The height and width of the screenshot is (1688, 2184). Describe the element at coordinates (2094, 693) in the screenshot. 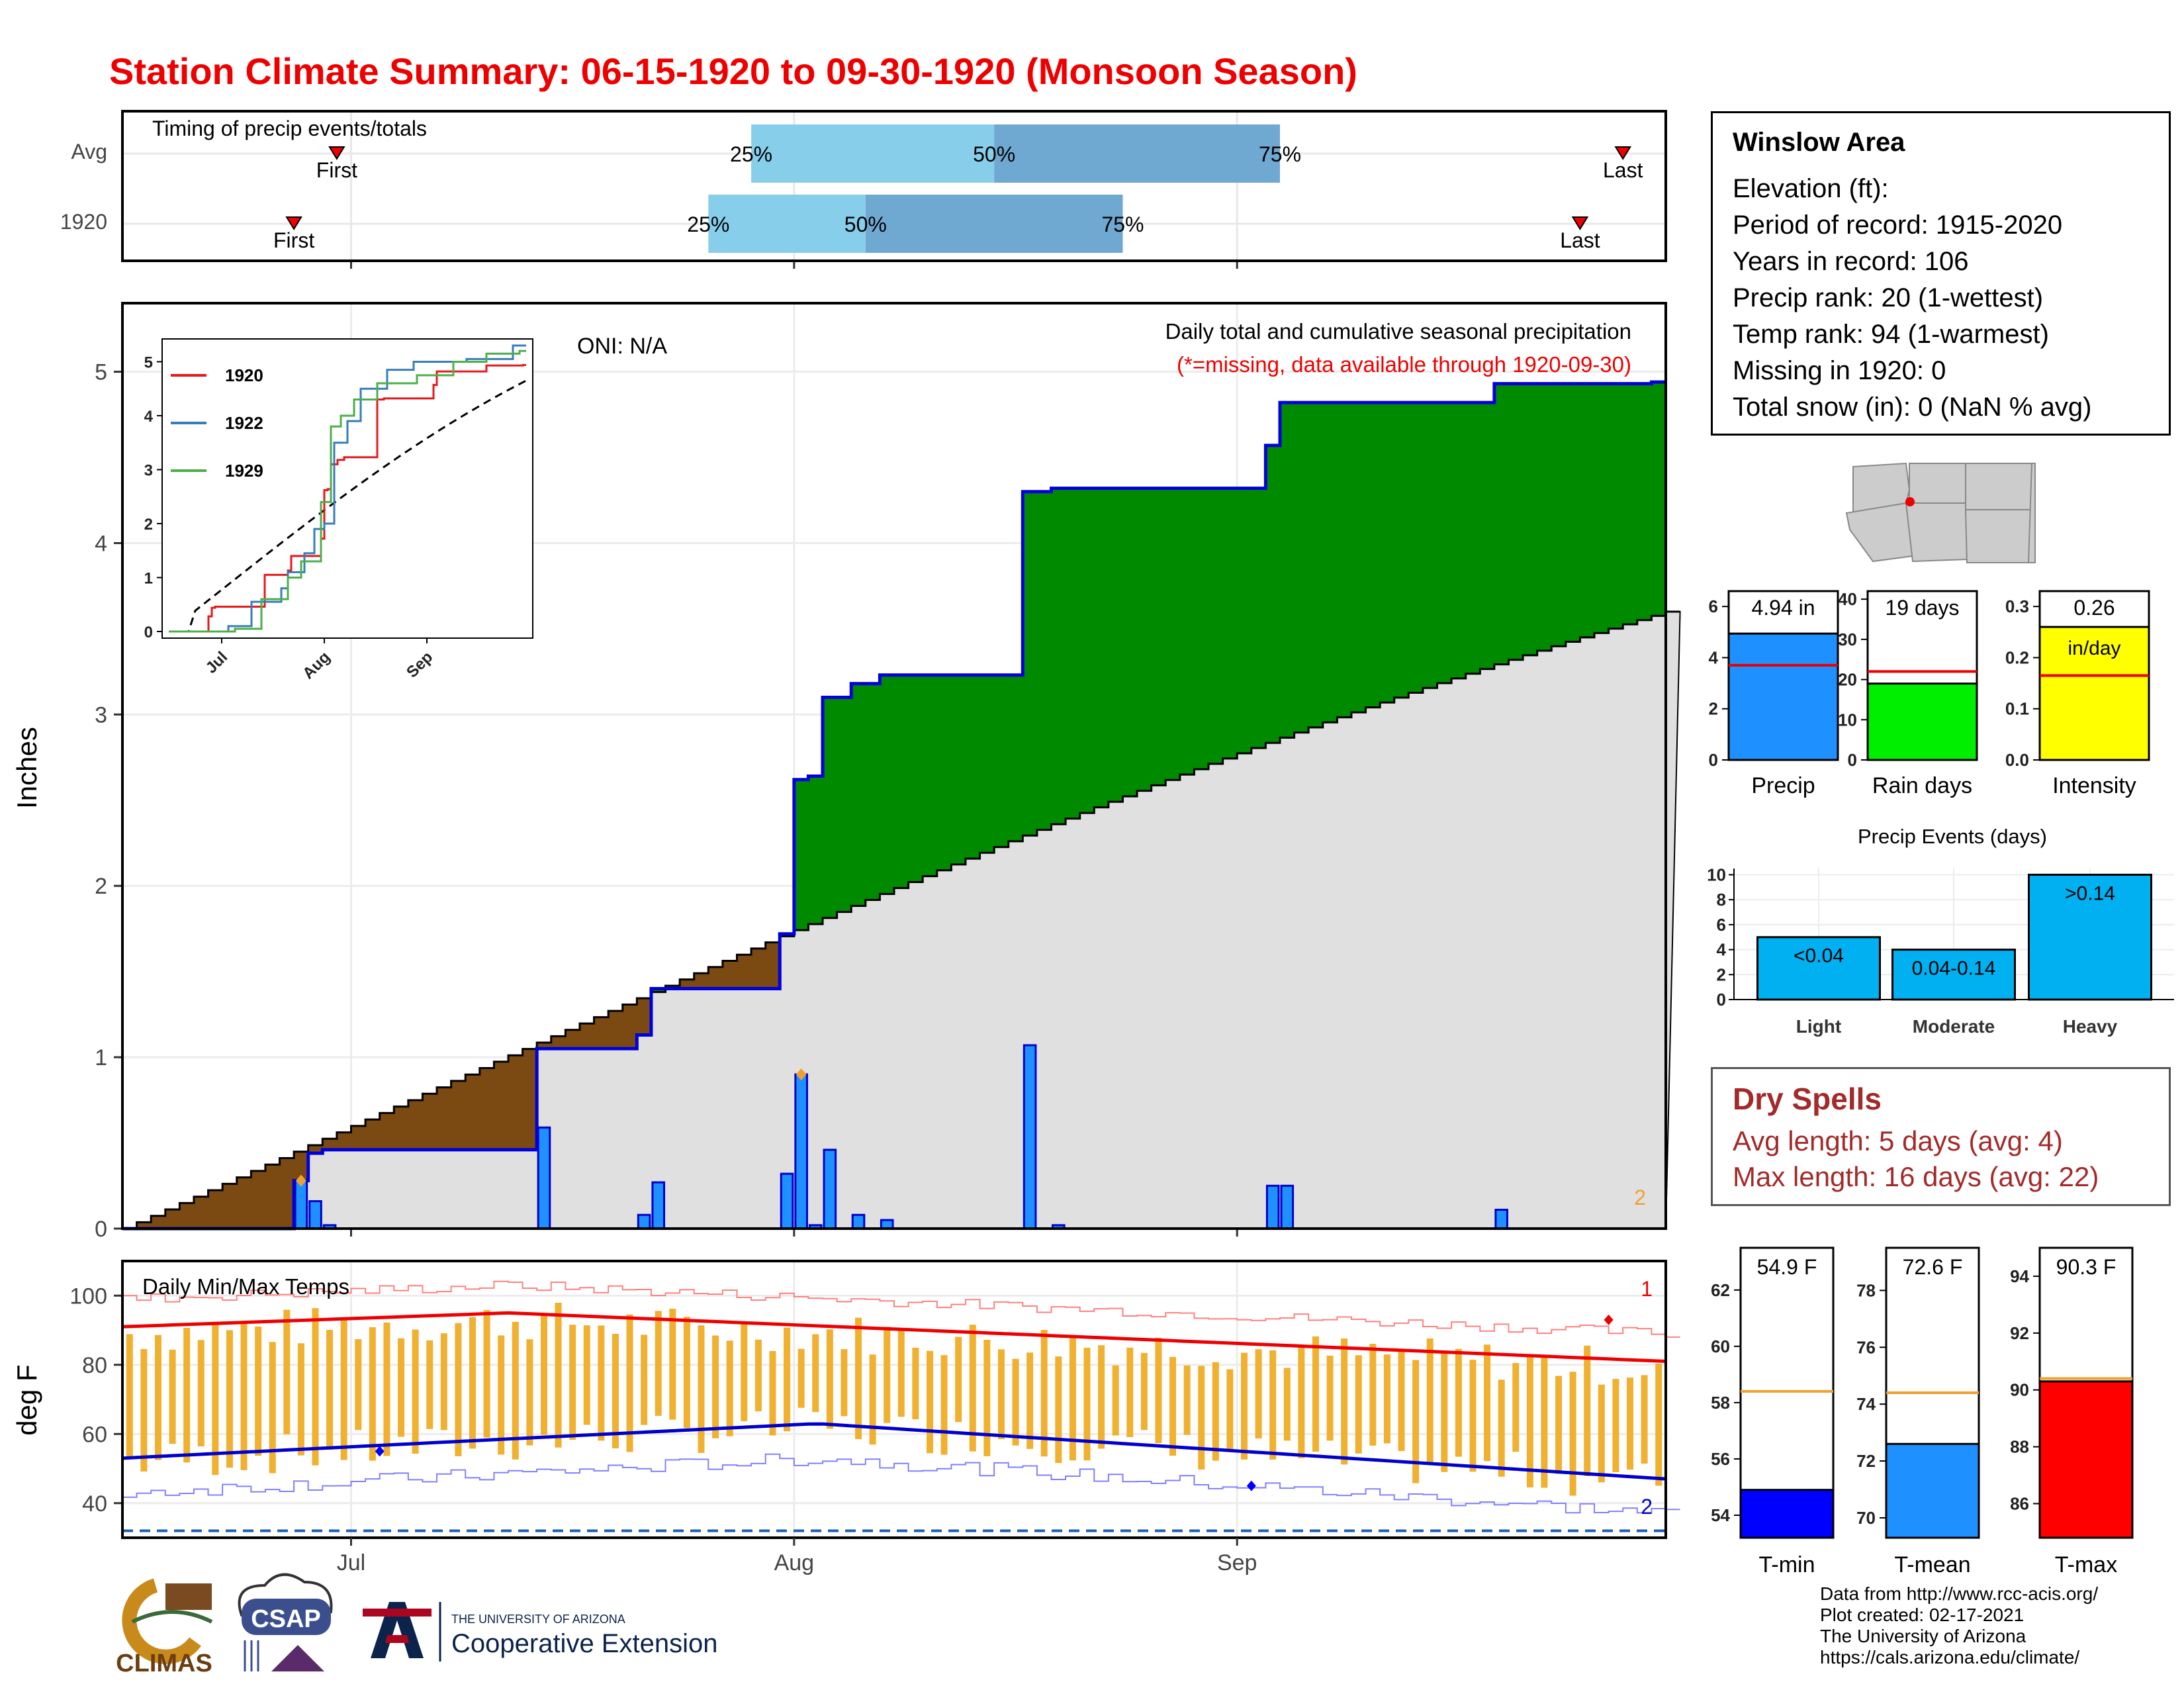

I see `summary-bar` at that location.